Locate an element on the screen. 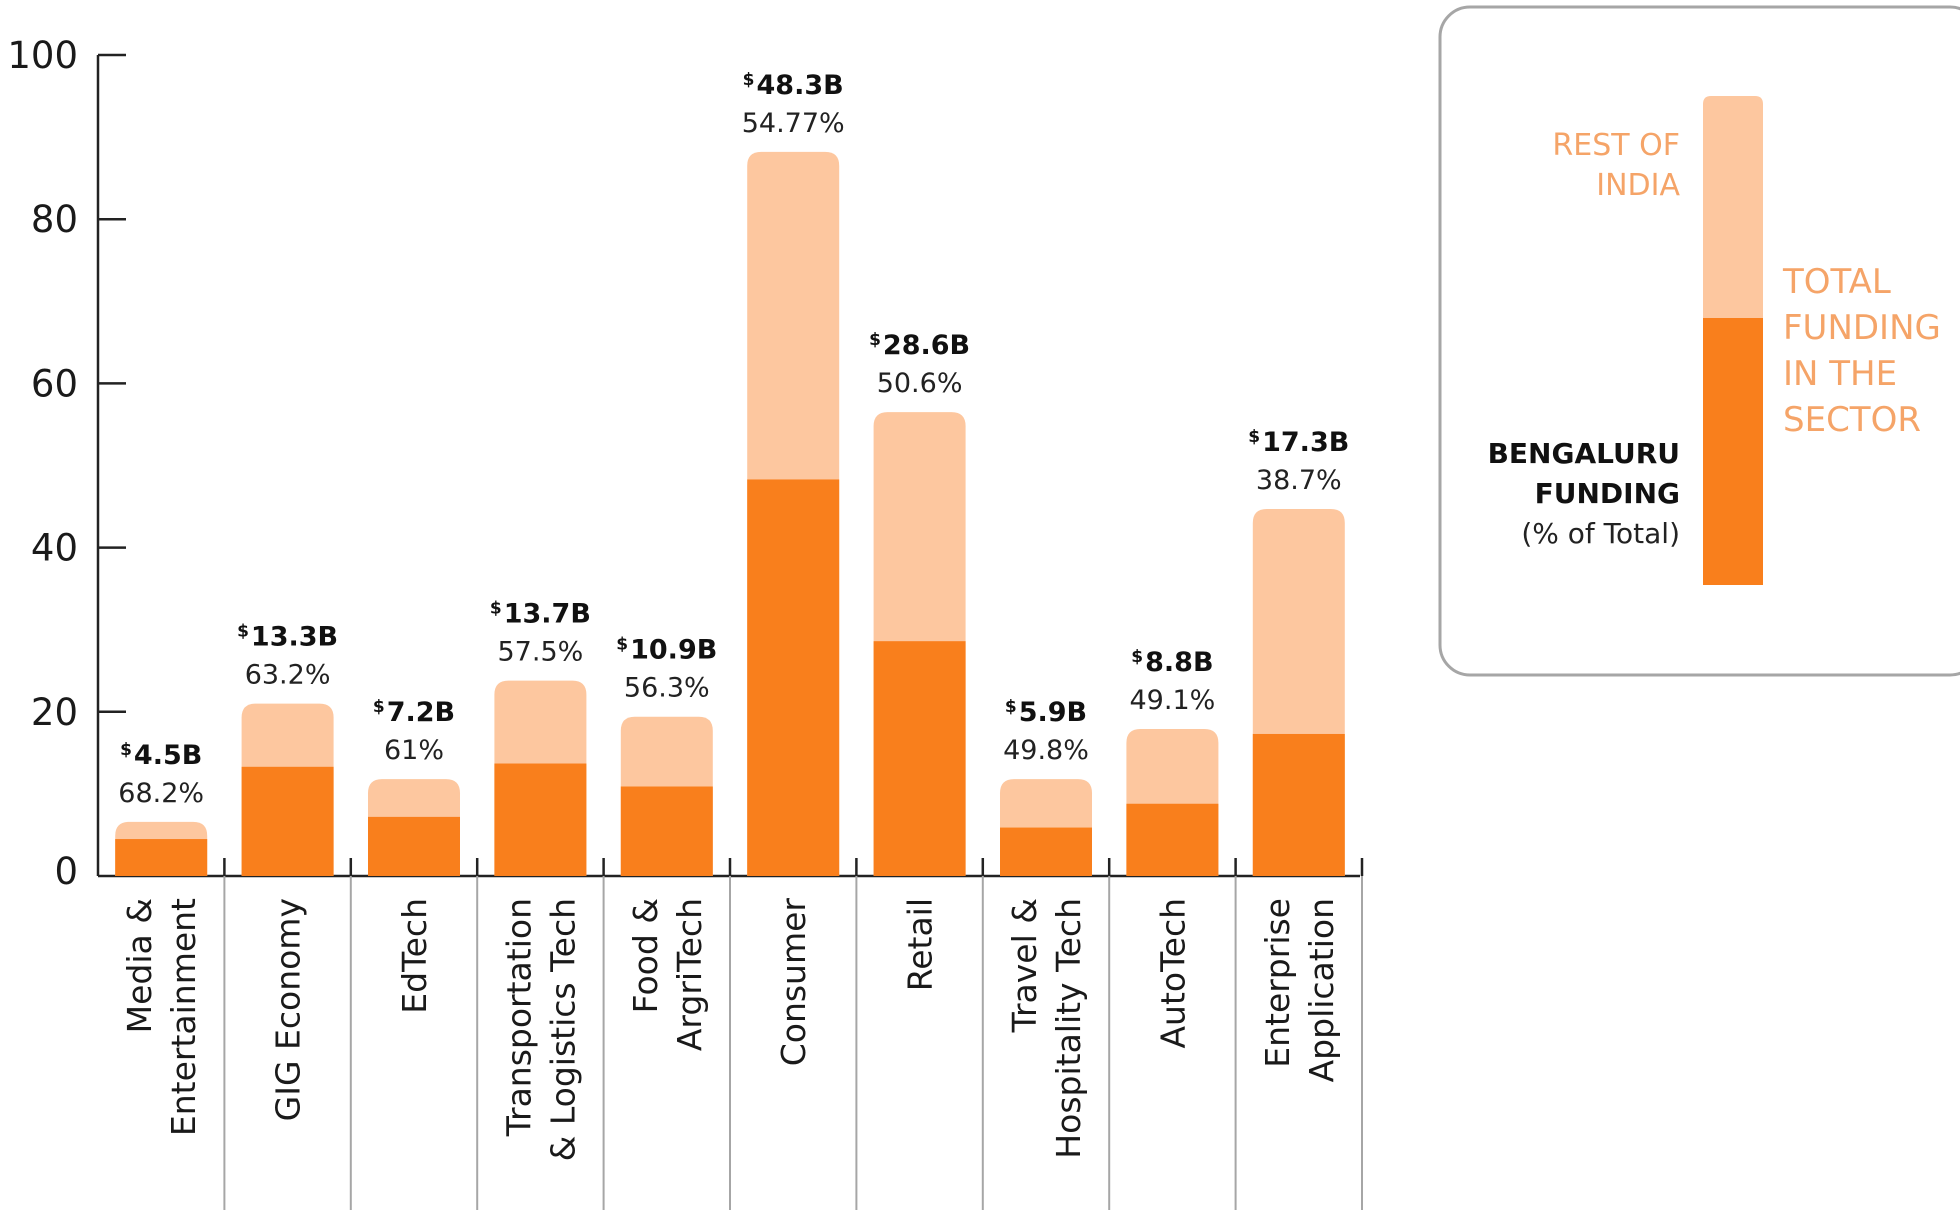 The image size is (1960, 1210). legend-rest-of-india-label: REST OF is located at coordinates (1616, 145).